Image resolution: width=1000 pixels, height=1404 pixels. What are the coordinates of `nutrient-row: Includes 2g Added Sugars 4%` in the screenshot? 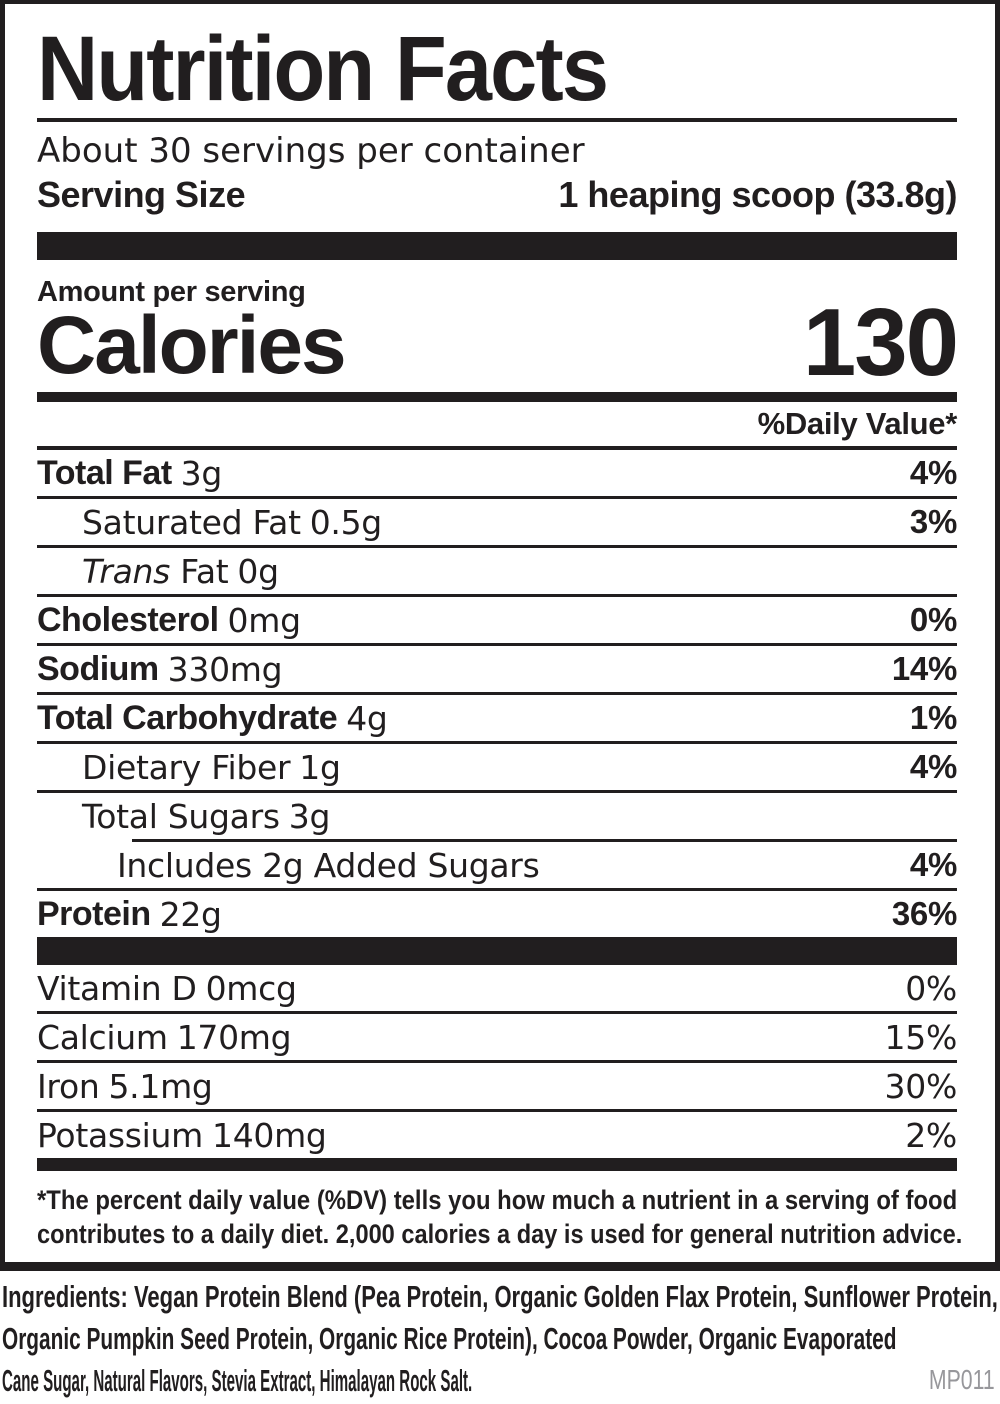 It's located at (497, 865).